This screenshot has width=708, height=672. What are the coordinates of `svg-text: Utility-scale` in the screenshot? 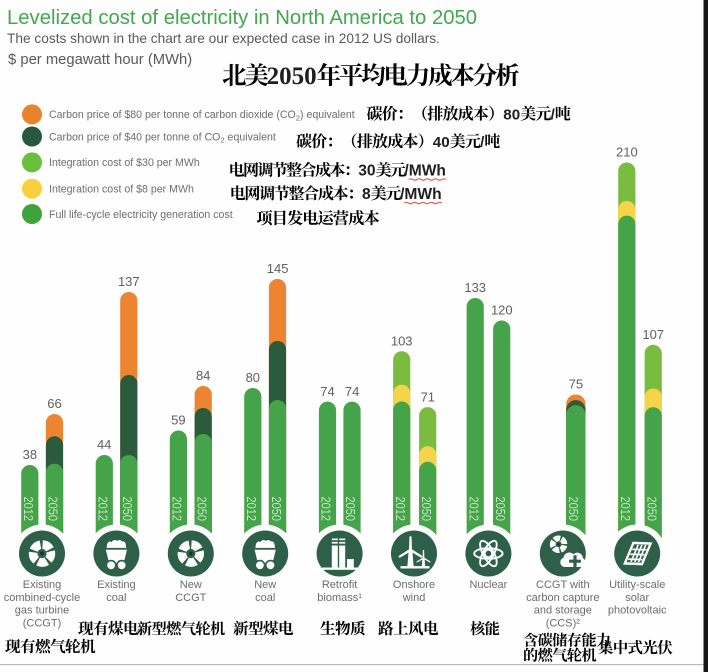 It's located at (637, 585).